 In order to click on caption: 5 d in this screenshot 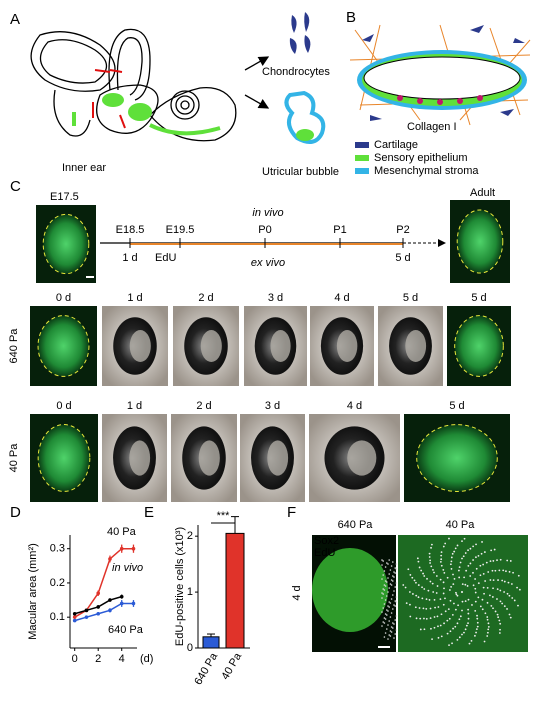, I will do `click(402, 258)`.